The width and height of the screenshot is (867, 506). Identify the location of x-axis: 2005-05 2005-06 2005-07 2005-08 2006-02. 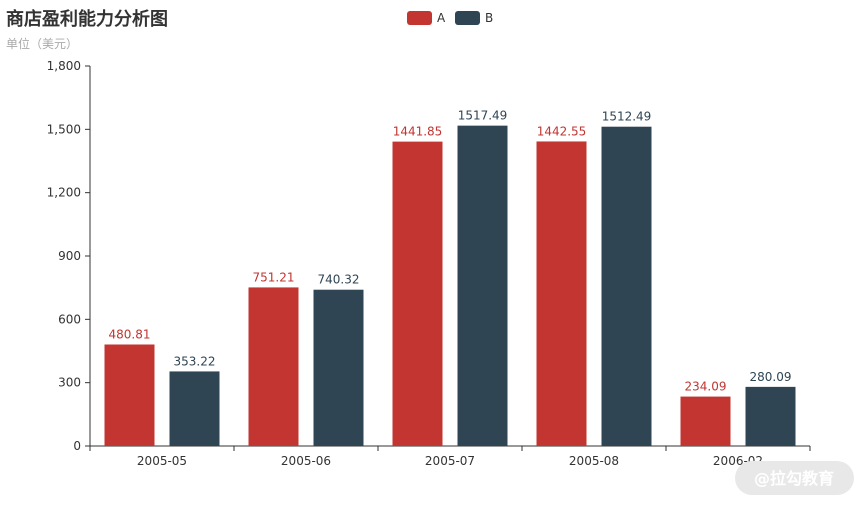
(450, 456).